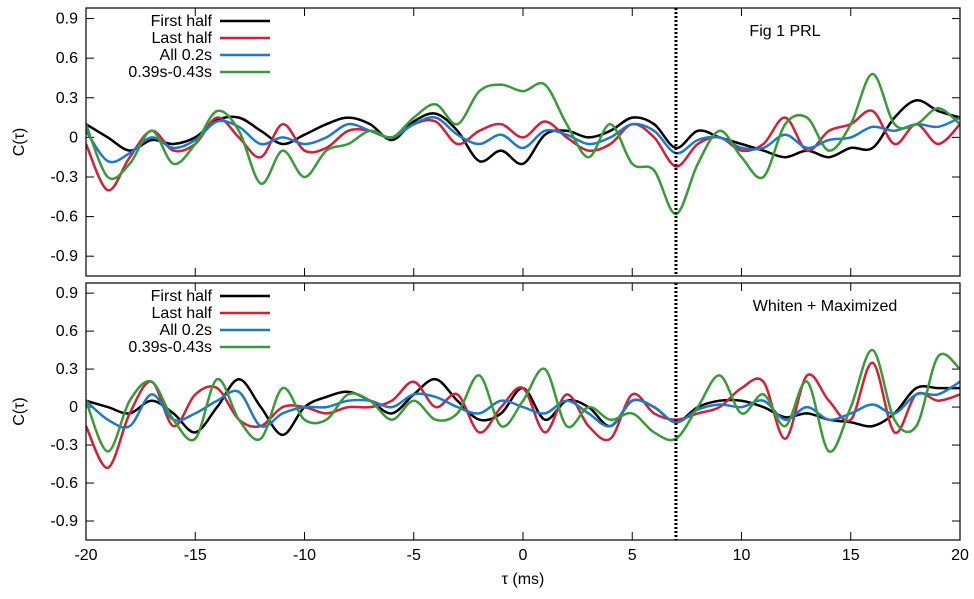 This screenshot has width=974, height=599. Describe the element at coordinates (960, 555) in the screenshot. I see `x-tick-label: 20` at that location.